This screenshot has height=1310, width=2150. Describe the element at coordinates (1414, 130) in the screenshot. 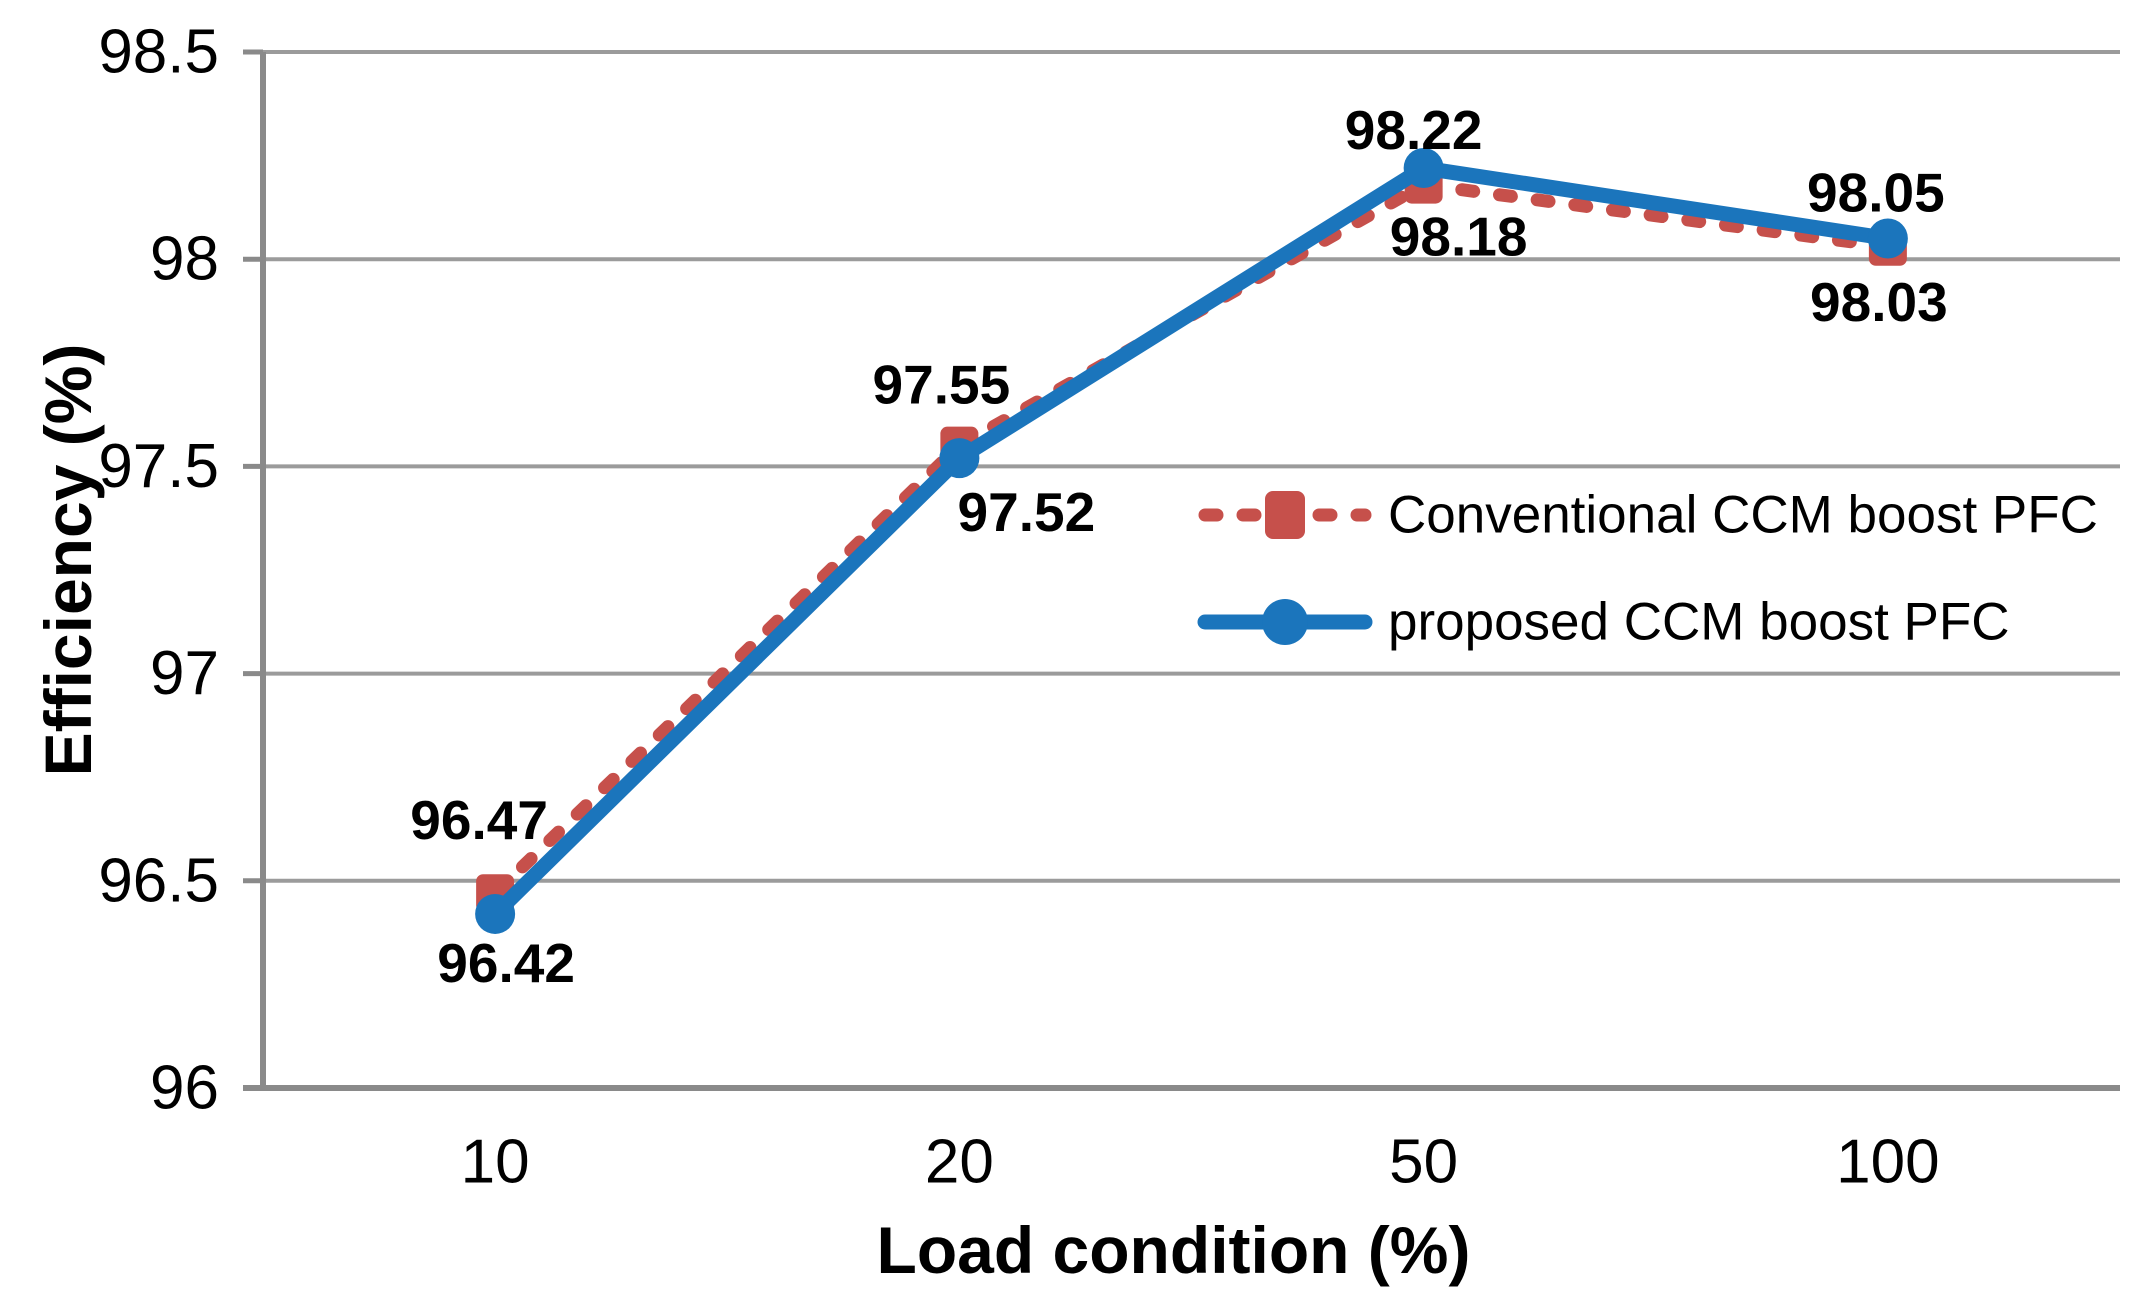

I see `data-label: 98.22` at that location.